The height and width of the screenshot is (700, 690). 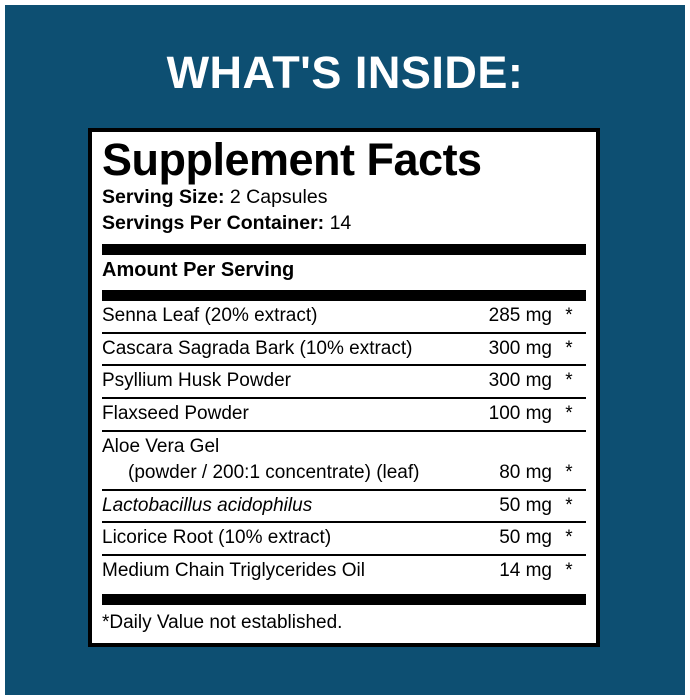 I want to click on ingredient-name-cell: Licorice Root (10% extract), so click(x=272, y=539).